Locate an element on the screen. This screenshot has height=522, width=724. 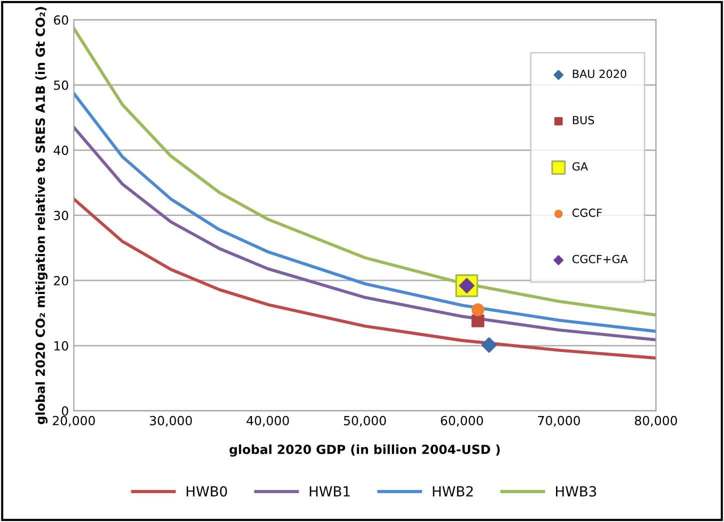
x-tick-label: 20,000 is located at coordinates (73, 421).